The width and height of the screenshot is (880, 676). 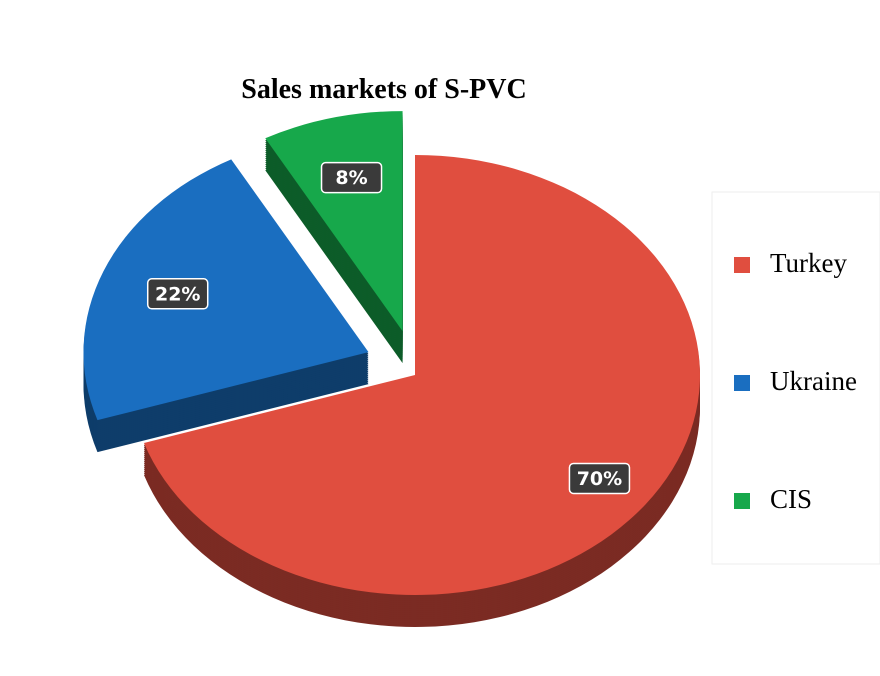 I want to click on legend-label: CIS, so click(x=791, y=499).